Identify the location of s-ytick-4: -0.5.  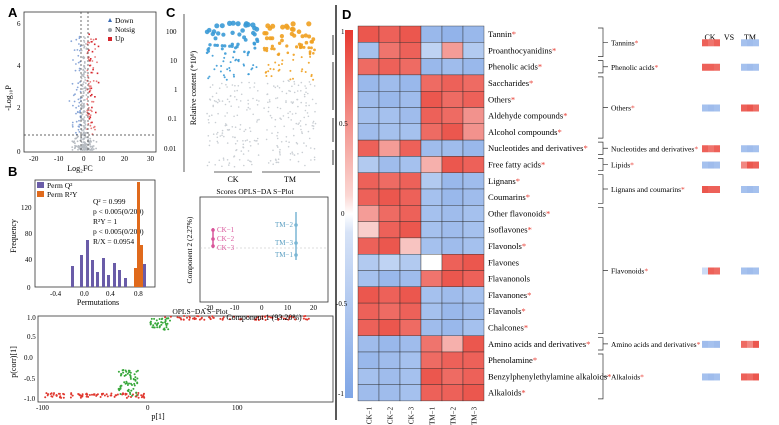
(30, 379).